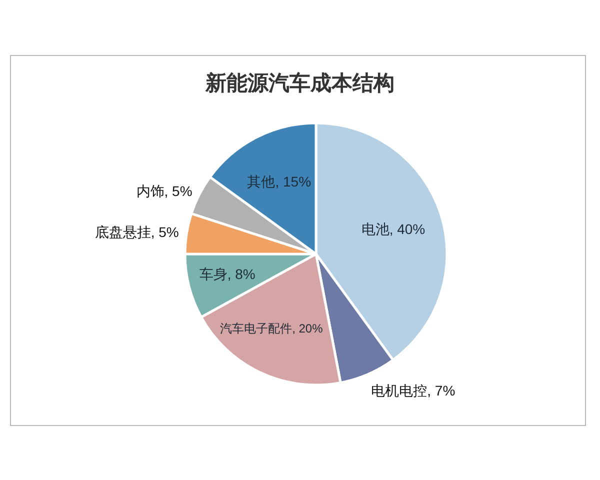  What do you see at coordinates (413, 390) in the screenshot?
I see `slice-label: 电机电控, 7%` at bounding box center [413, 390].